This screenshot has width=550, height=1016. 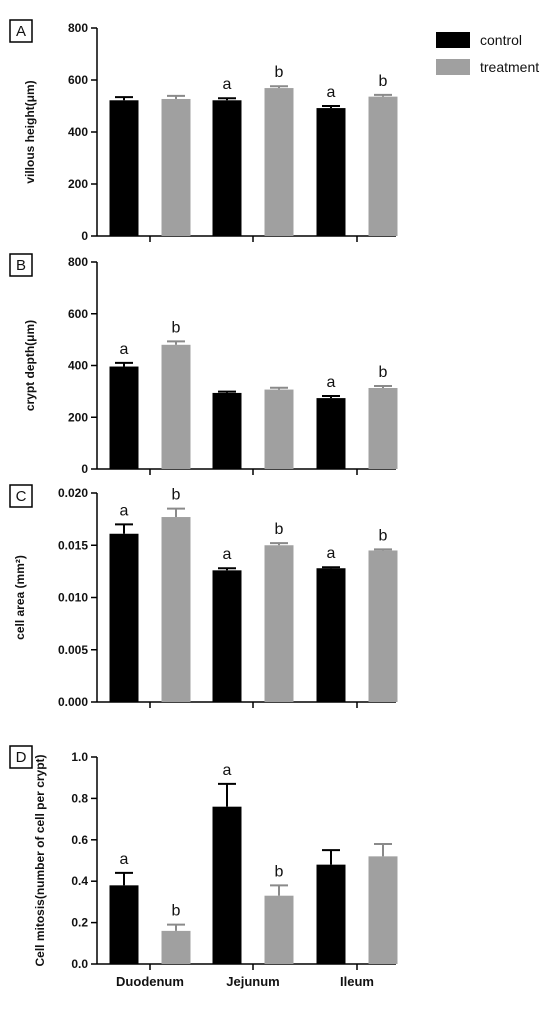 I want to click on y-tick-label: 0.000, so click(x=73, y=702).